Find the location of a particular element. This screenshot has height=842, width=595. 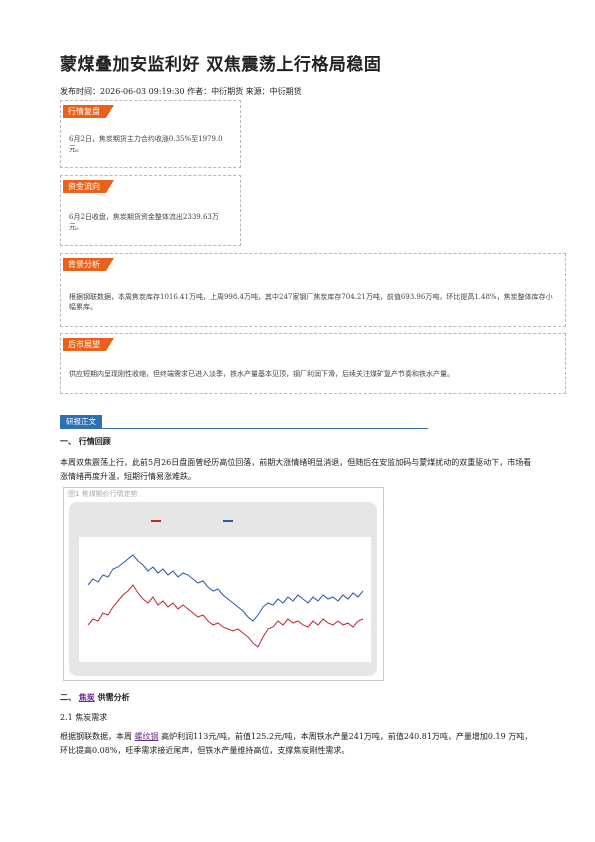

box-text: 6月2日，焦炭期货主力合约收涨0.35%至1979.0元。 is located at coordinates (146, 144).